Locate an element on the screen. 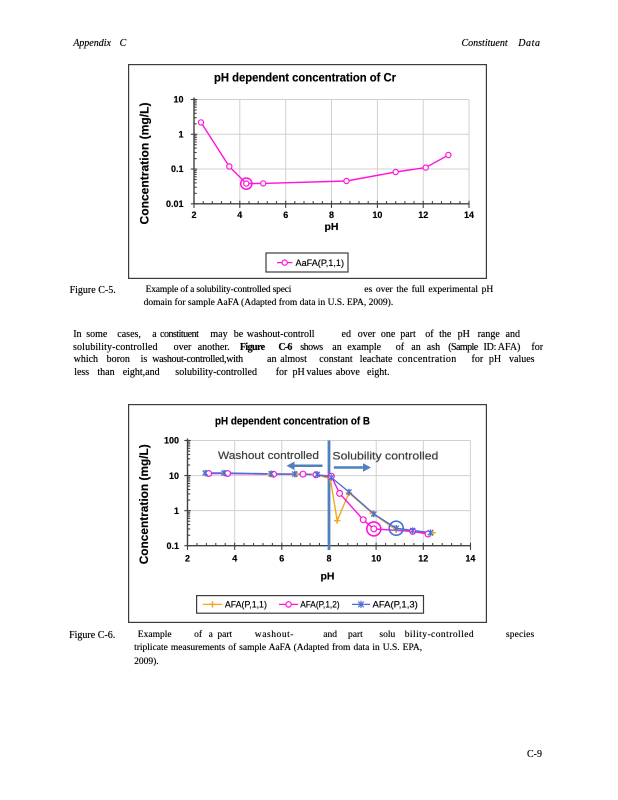 The height and width of the screenshot is (800, 618). svg-text: AFA(P,1,3) is located at coordinates (395, 605).